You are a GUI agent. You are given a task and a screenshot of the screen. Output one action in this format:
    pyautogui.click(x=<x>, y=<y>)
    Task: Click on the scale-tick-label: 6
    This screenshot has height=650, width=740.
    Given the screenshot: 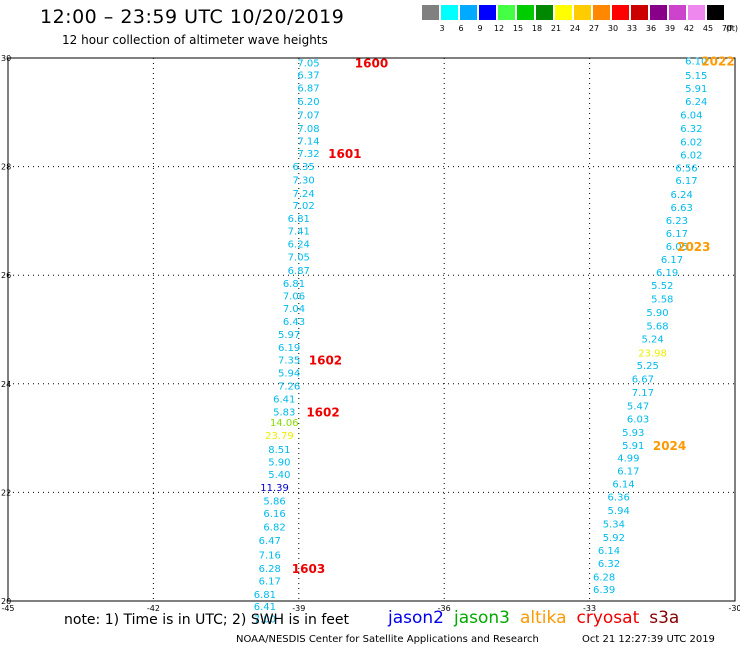 What is the action you would take?
    pyautogui.click(x=461, y=28)
    